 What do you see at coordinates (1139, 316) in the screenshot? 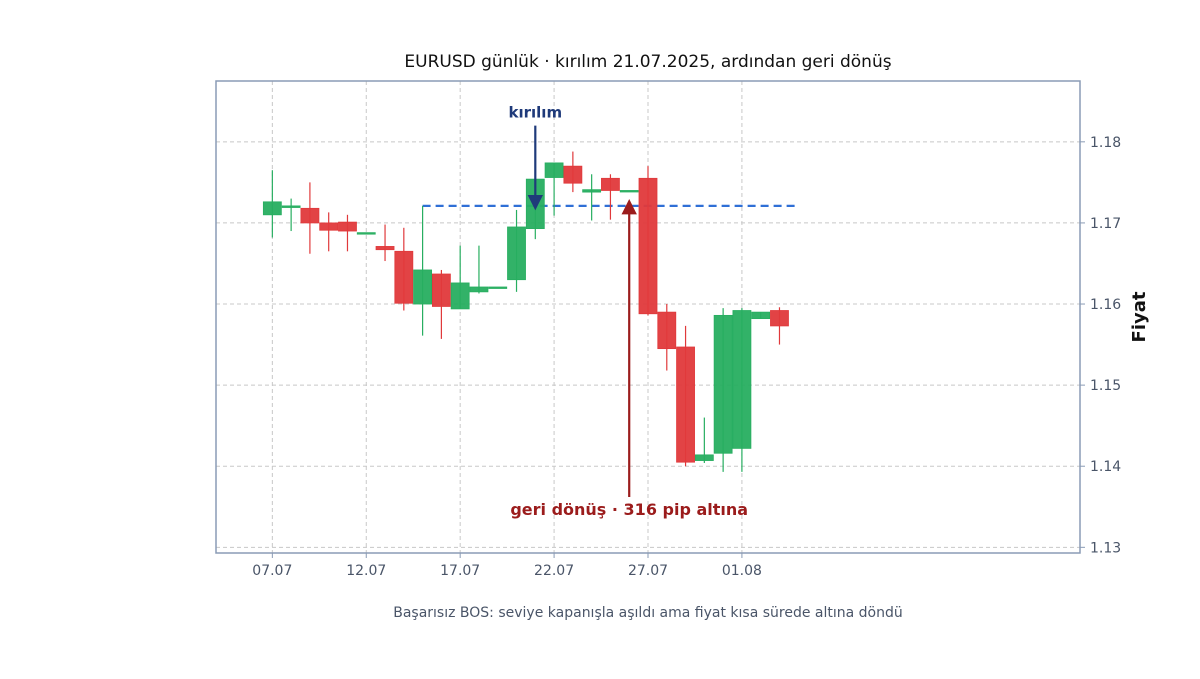
I see `y-axis-label: Fiyat` at bounding box center [1139, 316].